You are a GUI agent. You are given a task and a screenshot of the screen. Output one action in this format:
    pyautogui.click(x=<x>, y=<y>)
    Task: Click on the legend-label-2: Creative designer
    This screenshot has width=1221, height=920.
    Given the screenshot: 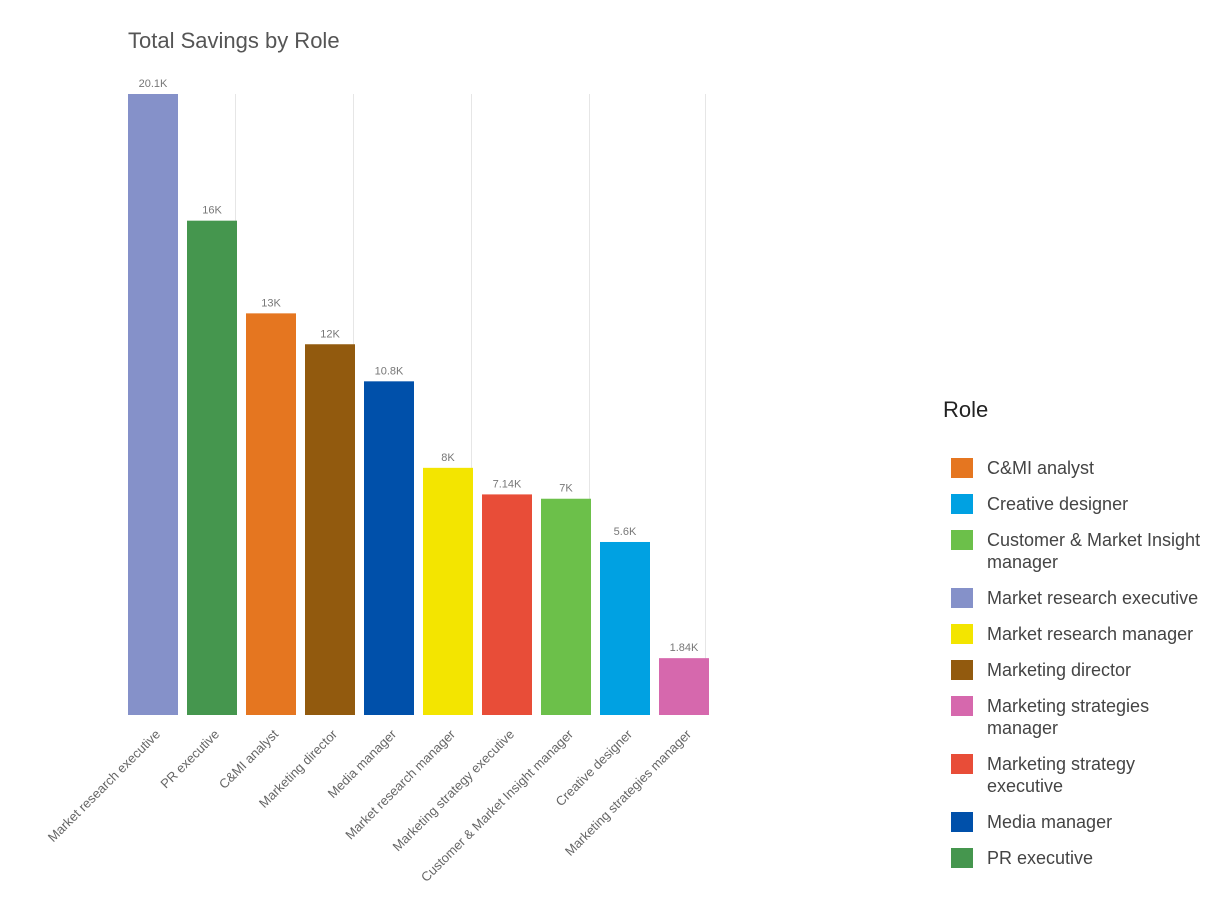 What is the action you would take?
    pyautogui.click(x=1057, y=504)
    